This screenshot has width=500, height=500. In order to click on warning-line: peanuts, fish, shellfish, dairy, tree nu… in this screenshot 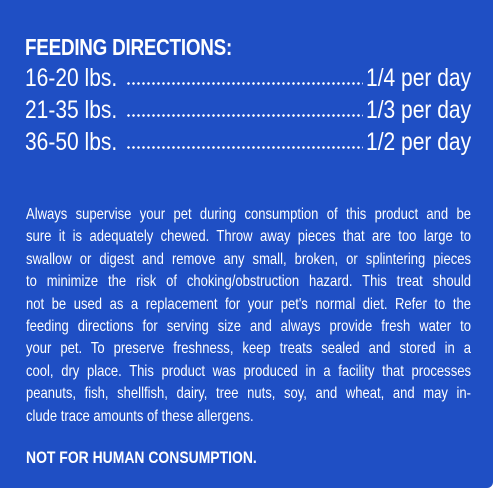, I will do `click(248, 394)`.